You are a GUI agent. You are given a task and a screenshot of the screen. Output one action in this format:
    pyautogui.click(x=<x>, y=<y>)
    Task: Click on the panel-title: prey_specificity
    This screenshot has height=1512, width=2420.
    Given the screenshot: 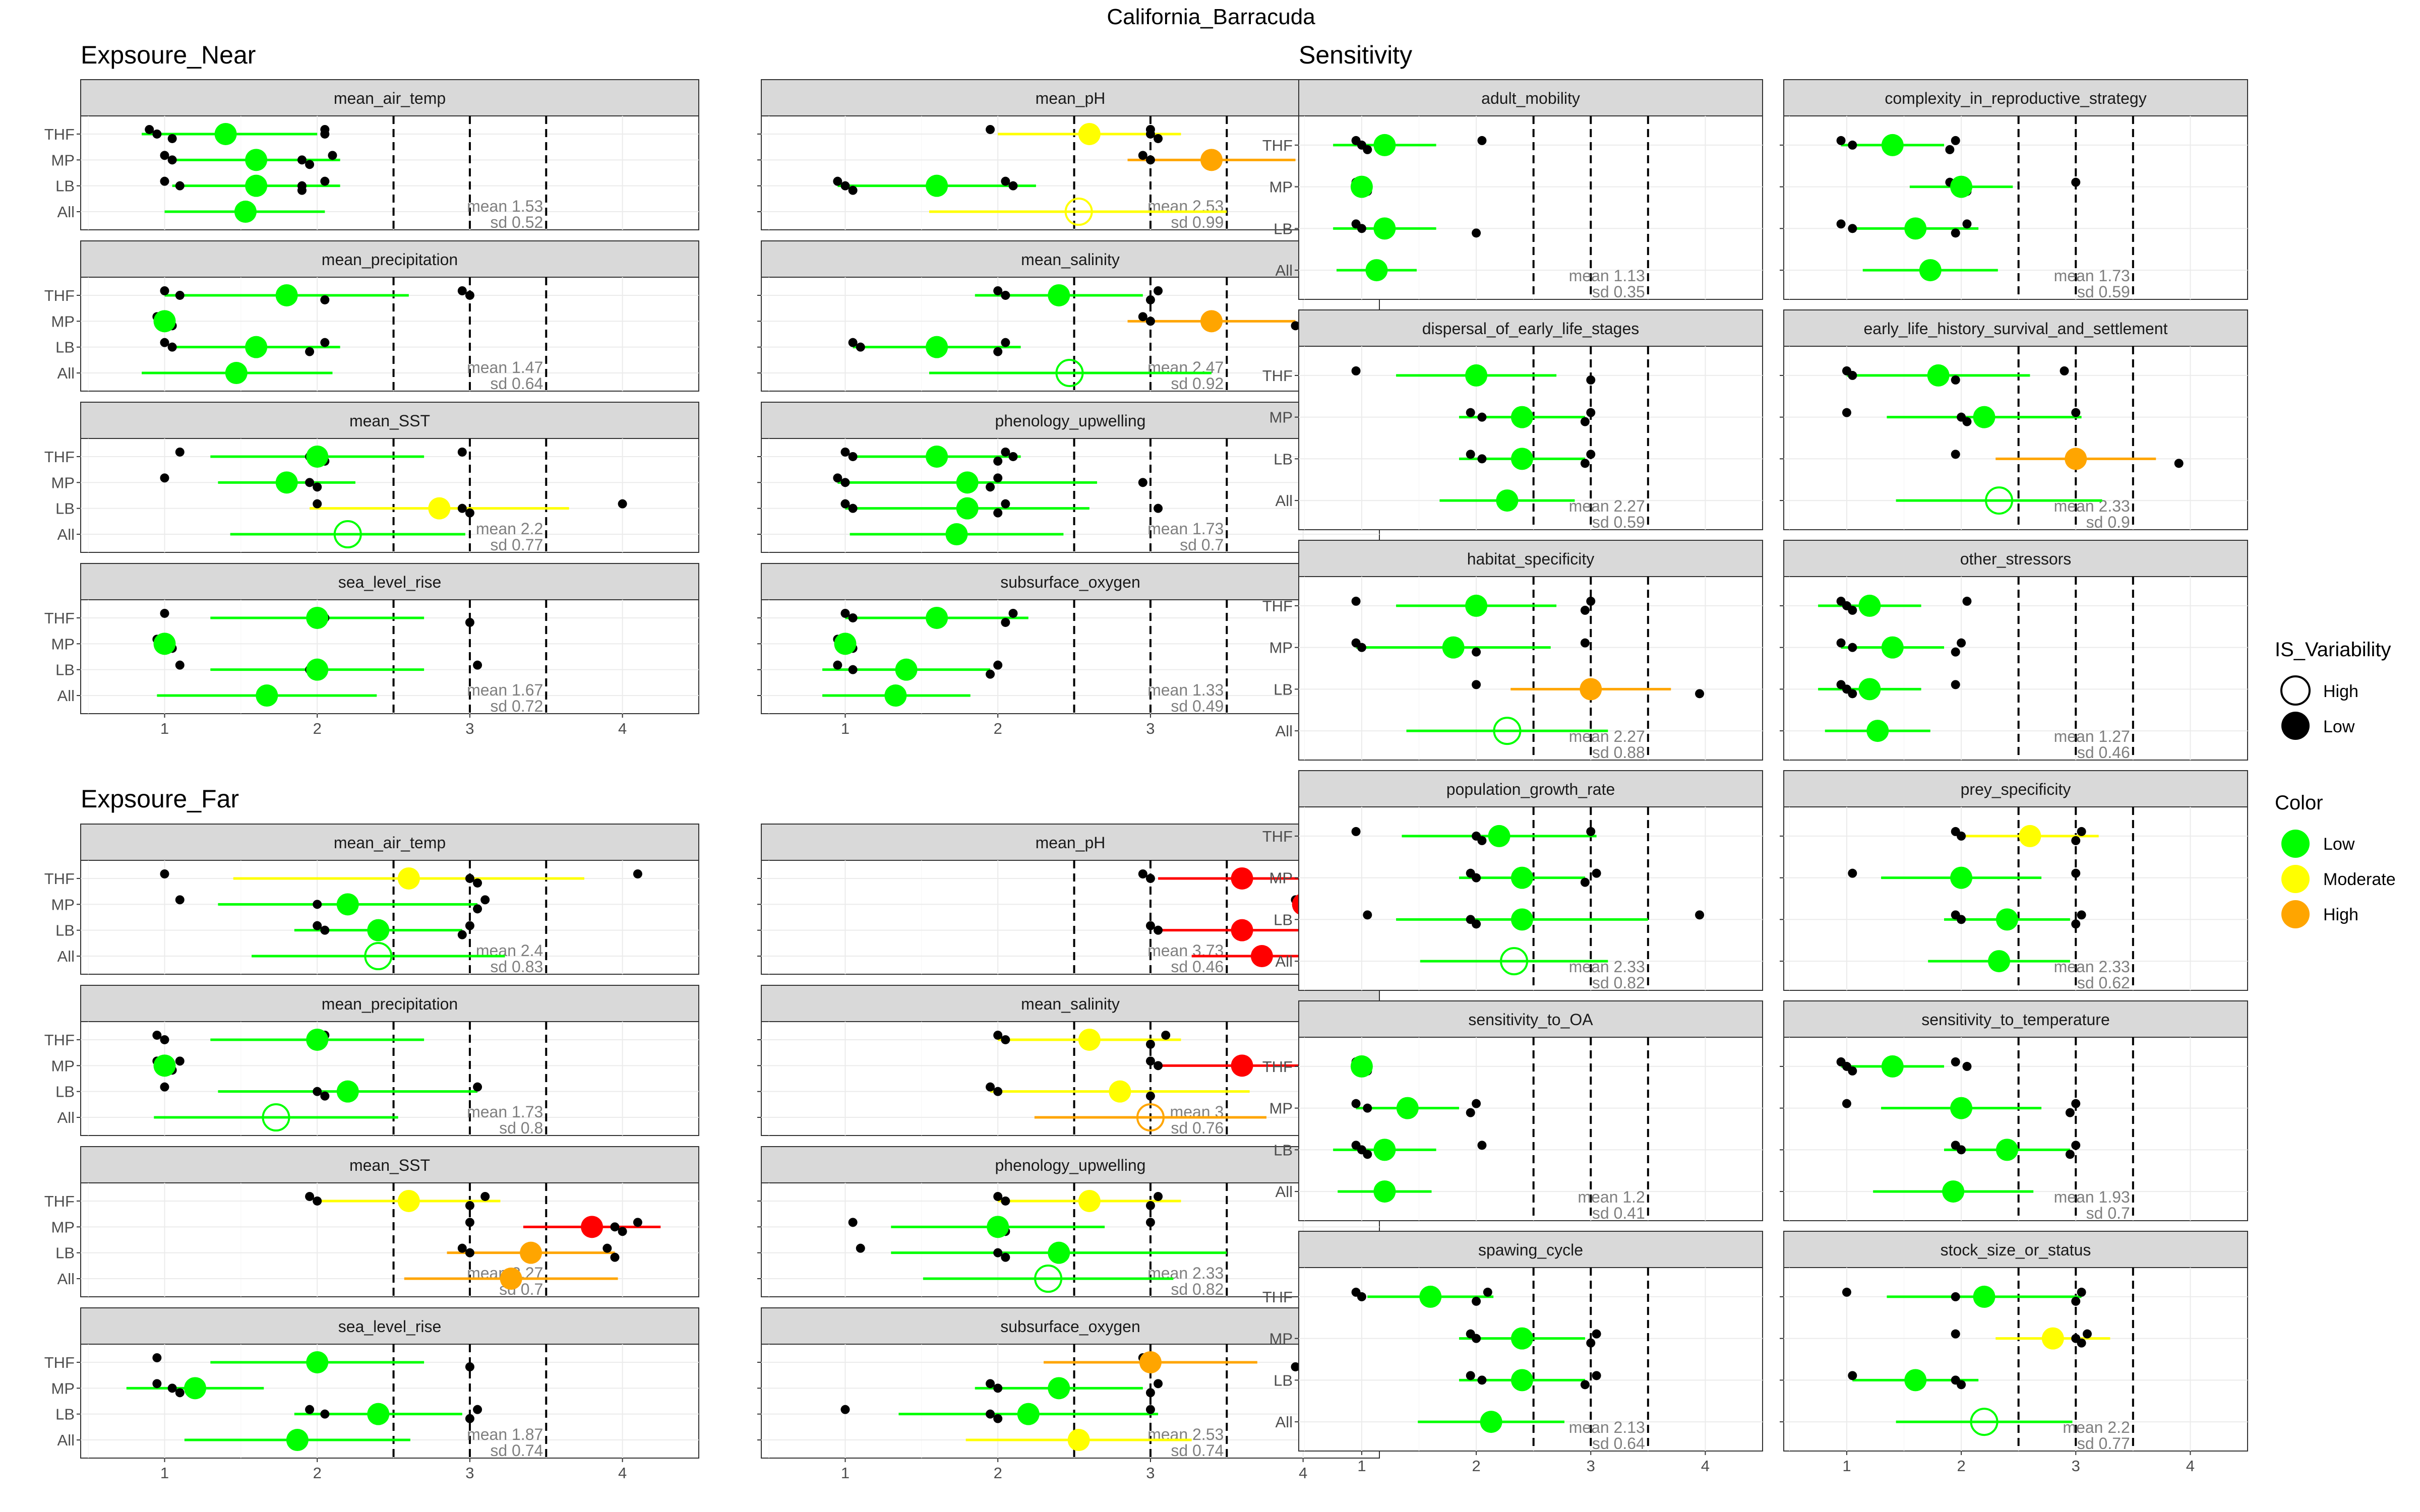 What is the action you would take?
    pyautogui.click(x=2016, y=789)
    